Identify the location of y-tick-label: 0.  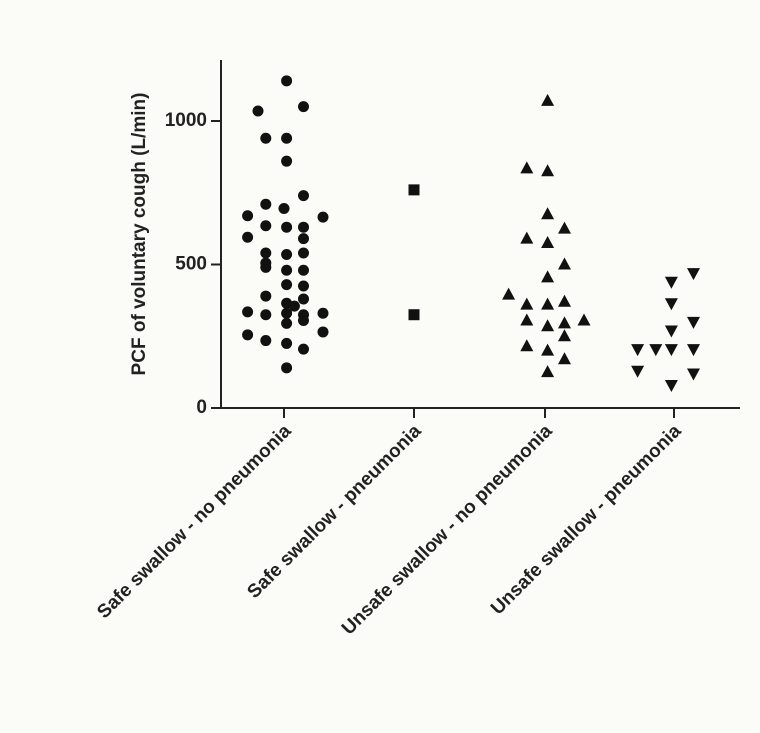
(201, 407).